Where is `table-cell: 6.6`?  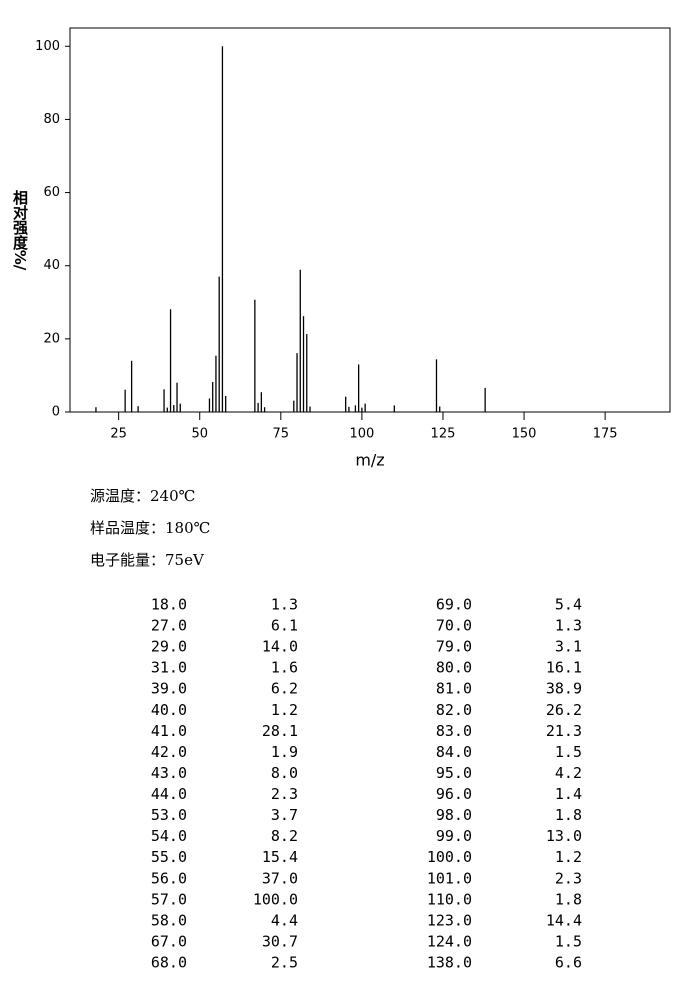
table-cell: 6.6 is located at coordinates (568, 963).